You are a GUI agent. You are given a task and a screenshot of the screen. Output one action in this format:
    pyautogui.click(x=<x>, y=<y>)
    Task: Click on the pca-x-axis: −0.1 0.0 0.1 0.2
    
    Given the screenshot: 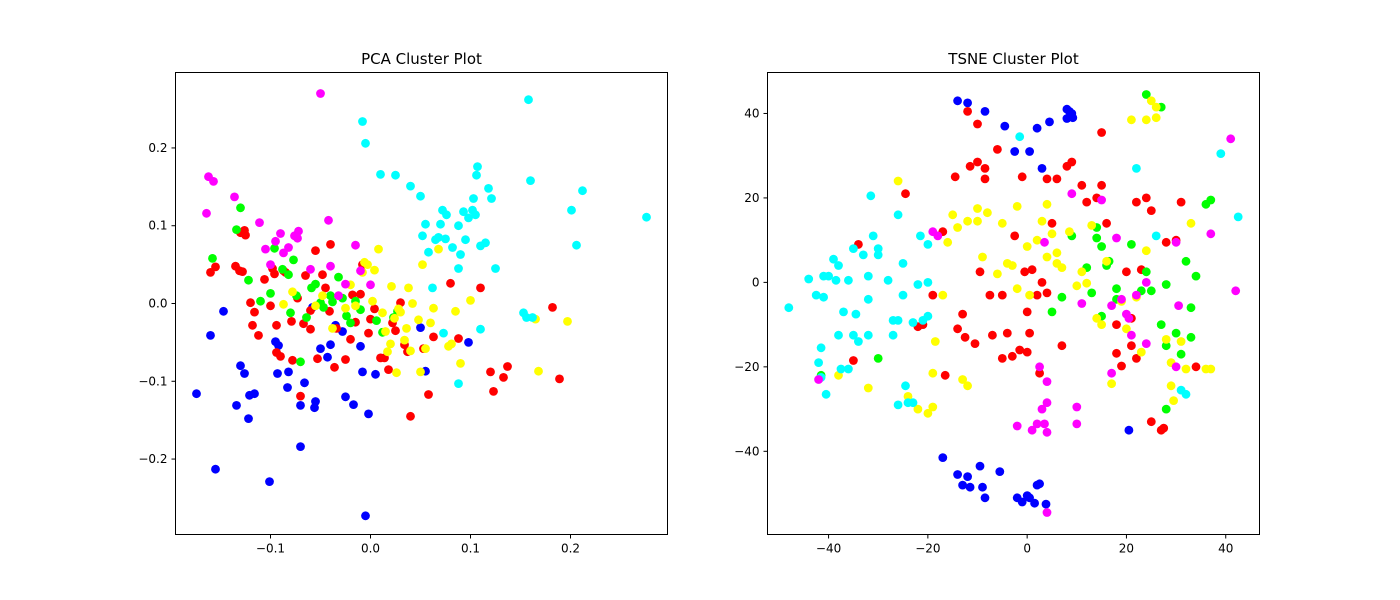 What is the action you would take?
    pyautogui.click(x=418, y=545)
    